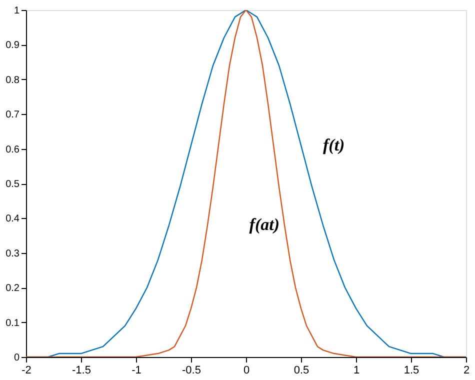 The width and height of the screenshot is (475, 380). What do you see at coordinates (302, 370) in the screenshot?
I see `x-tick-label: 0.5` at bounding box center [302, 370].